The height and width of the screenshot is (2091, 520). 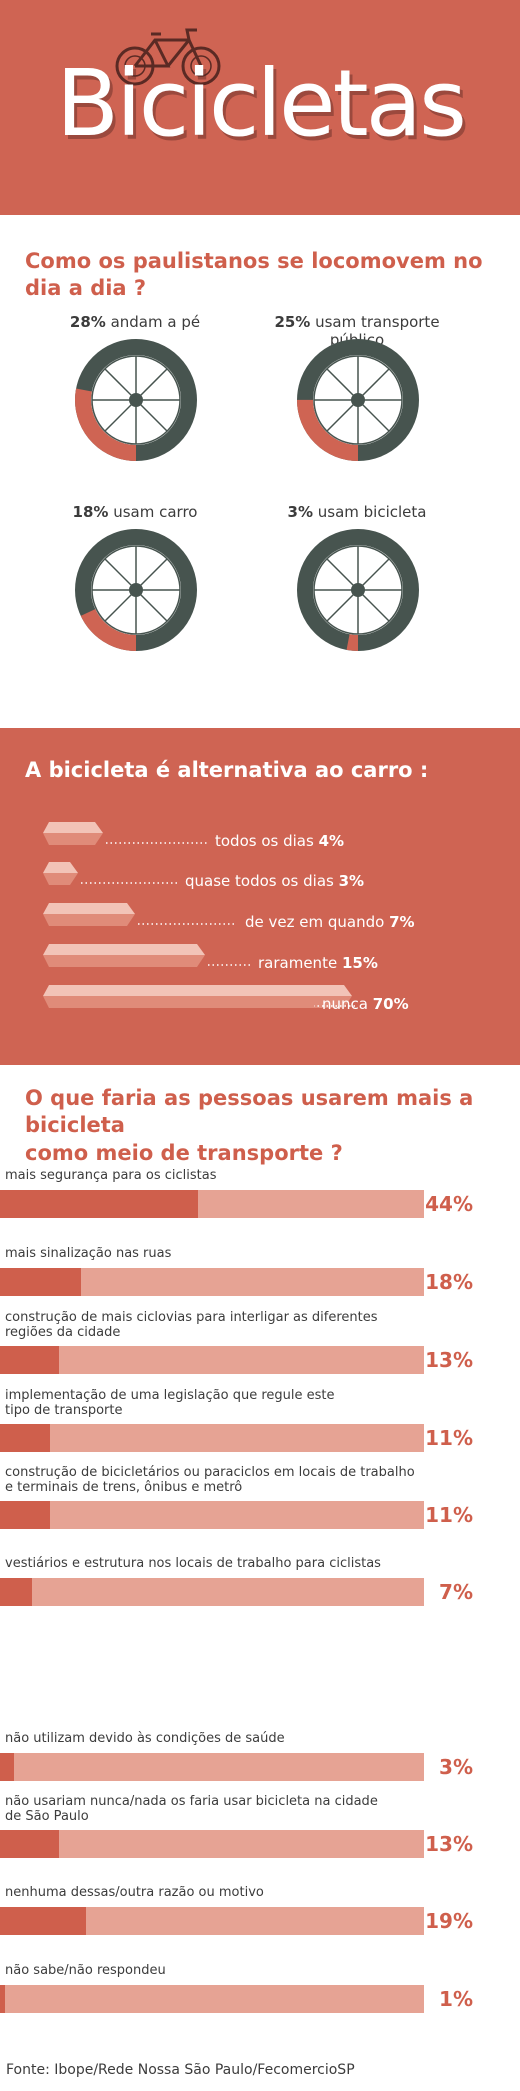 What do you see at coordinates (64, 1410) in the screenshot?
I see `question-label-line2: tipo de transporte` at bounding box center [64, 1410].